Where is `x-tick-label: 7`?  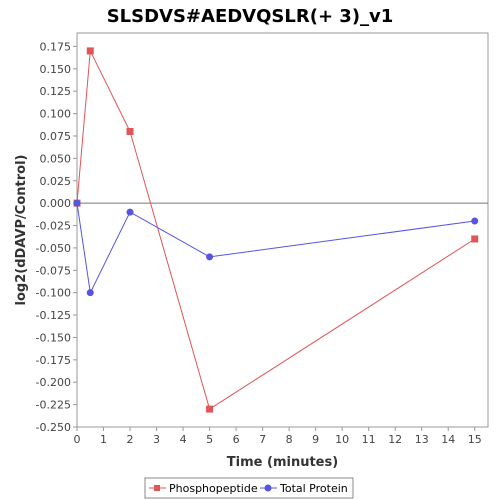 x-tick-label: 7 is located at coordinates (262, 439).